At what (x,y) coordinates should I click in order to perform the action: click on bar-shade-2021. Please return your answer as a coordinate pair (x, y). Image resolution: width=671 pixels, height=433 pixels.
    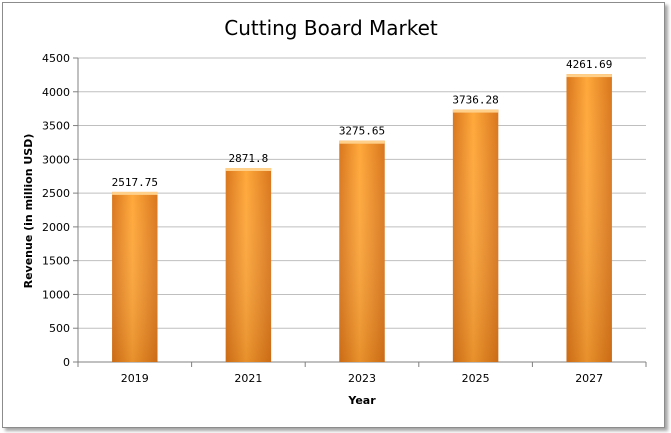
    Looking at the image, I should click on (248, 264).